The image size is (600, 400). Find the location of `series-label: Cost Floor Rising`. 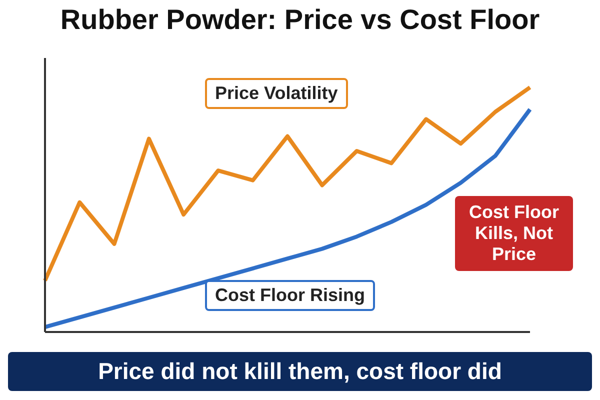

series-label: Cost Floor Rising is located at coordinates (290, 295).